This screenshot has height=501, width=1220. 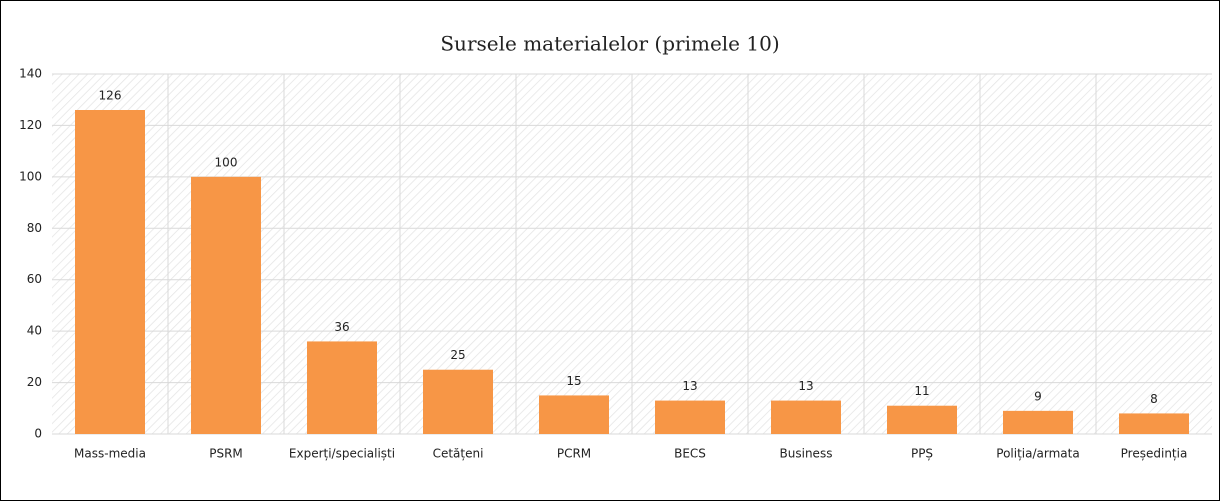 What do you see at coordinates (609, 44) in the screenshot?
I see `chart-title: Sursele materialelor (primele 10)` at bounding box center [609, 44].